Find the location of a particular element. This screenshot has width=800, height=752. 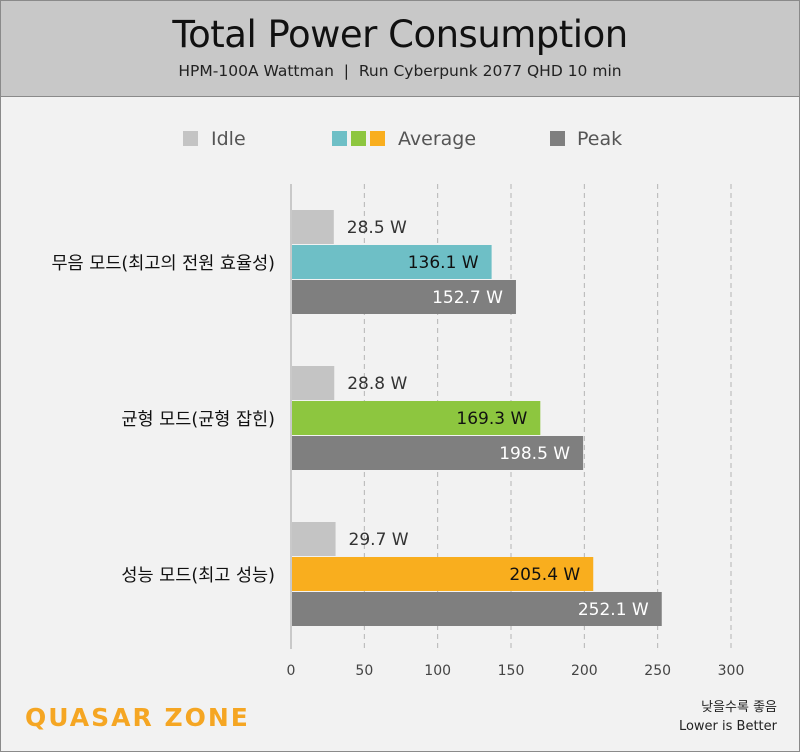

x-tick-label: 200 is located at coordinates (584, 671).